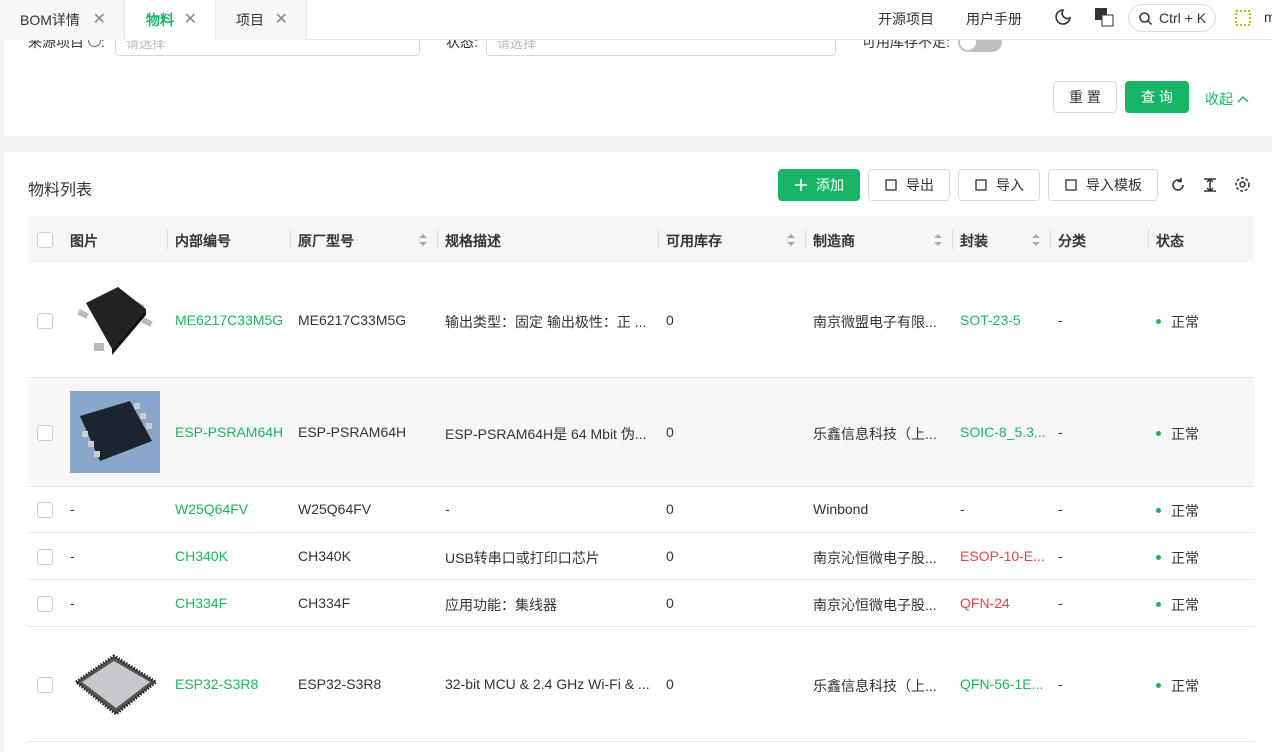 This screenshot has height=752, width=1272. Describe the element at coordinates (1242, 184) in the screenshot. I see `settings-icon` at that location.